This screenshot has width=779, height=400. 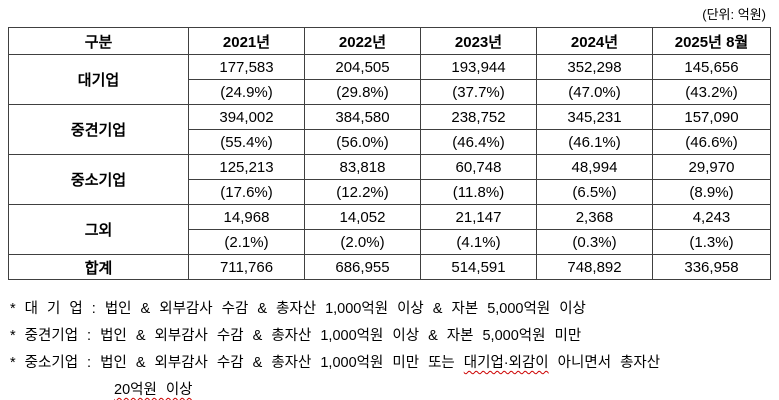 What do you see at coordinates (98, 267) in the screenshot?
I see `category-cell-total: 합계` at bounding box center [98, 267].